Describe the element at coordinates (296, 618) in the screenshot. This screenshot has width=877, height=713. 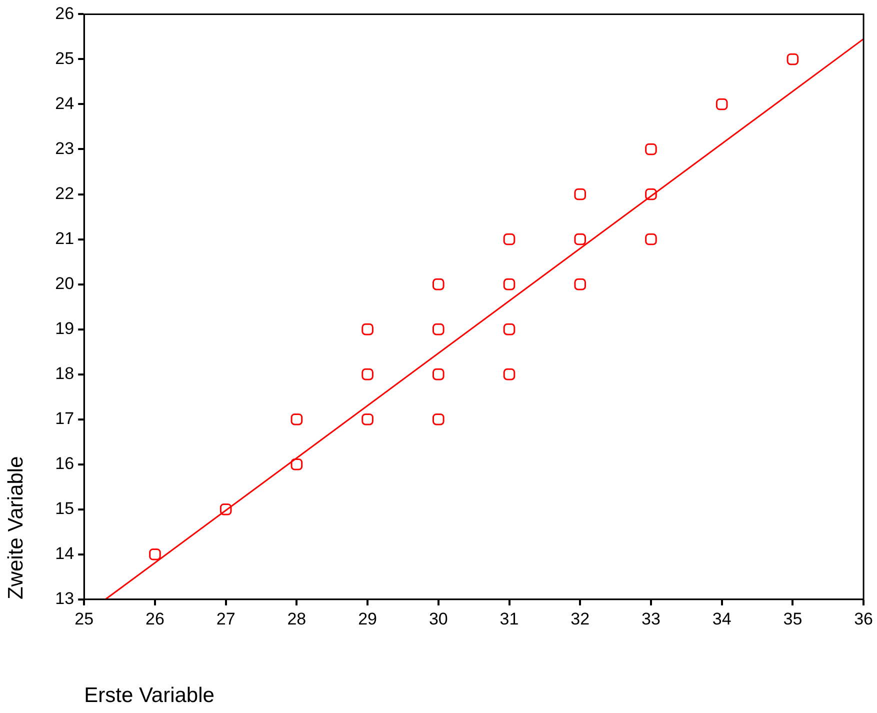
I see `x-tick-label: 28` at that location.